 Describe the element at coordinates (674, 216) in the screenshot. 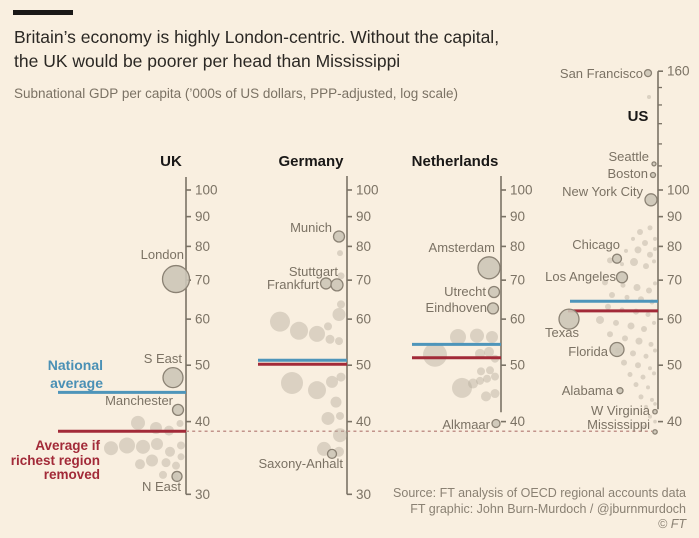

I see `axis-tick-label: 90` at that location.